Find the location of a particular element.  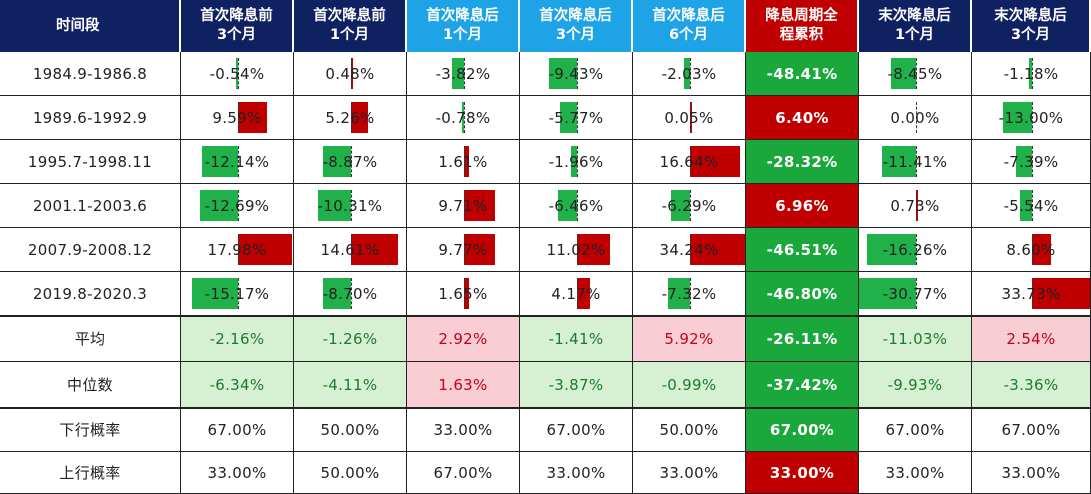

value-cell: 67.00% is located at coordinates (1031, 430).